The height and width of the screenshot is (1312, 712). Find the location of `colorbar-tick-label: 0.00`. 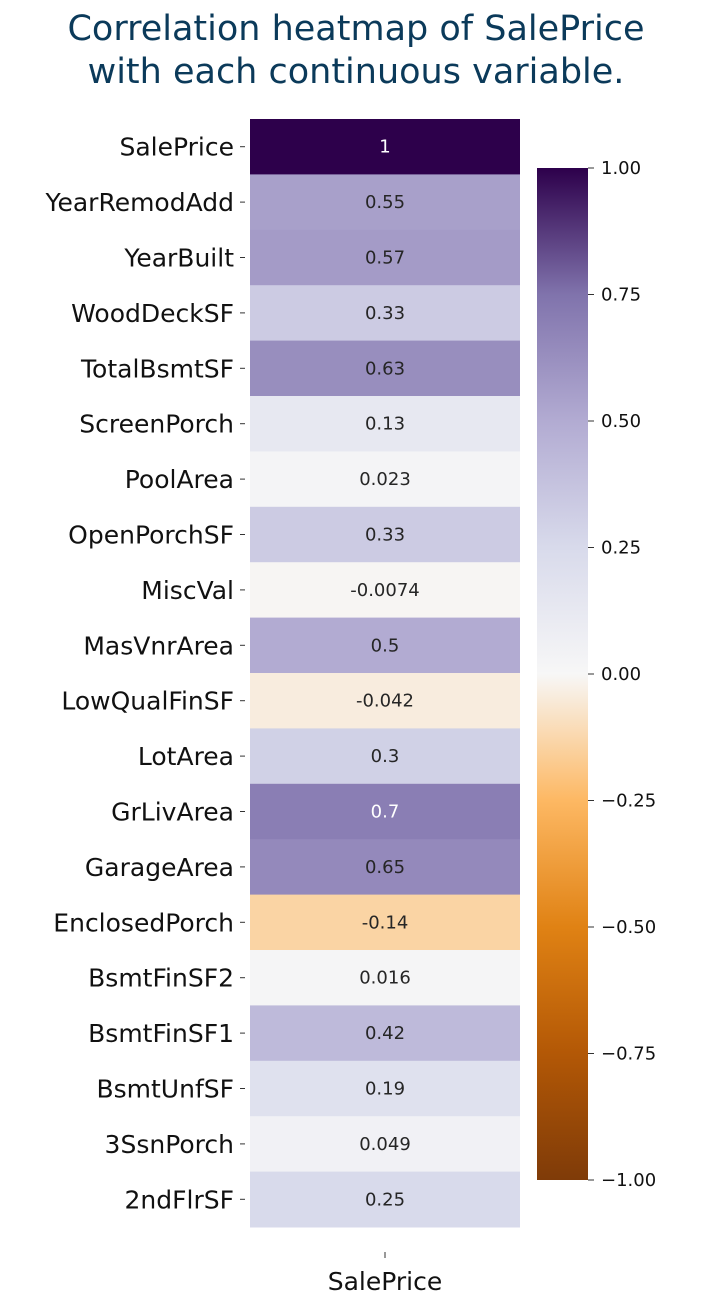

colorbar-tick-label: 0.00 is located at coordinates (621, 674).